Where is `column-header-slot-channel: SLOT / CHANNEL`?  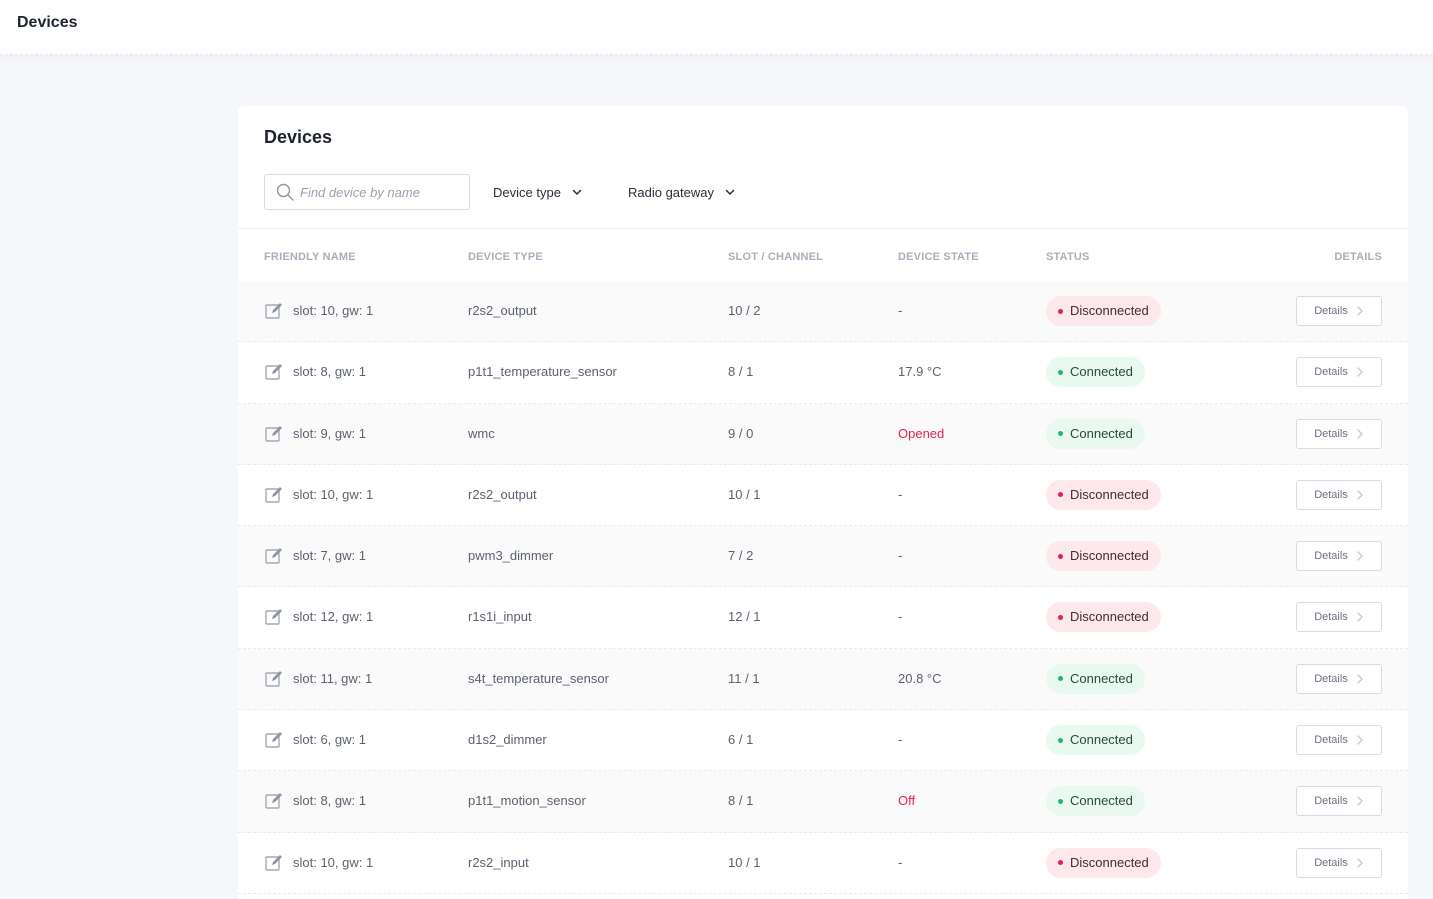 column-header-slot-channel: SLOT / CHANNEL is located at coordinates (776, 257).